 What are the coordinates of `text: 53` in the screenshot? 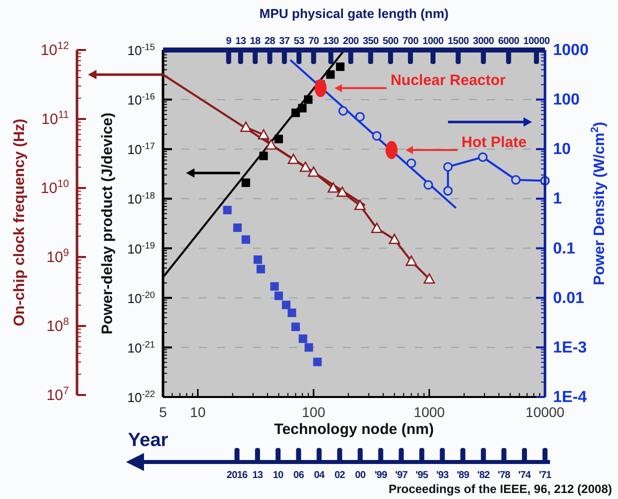 It's located at (299, 41).